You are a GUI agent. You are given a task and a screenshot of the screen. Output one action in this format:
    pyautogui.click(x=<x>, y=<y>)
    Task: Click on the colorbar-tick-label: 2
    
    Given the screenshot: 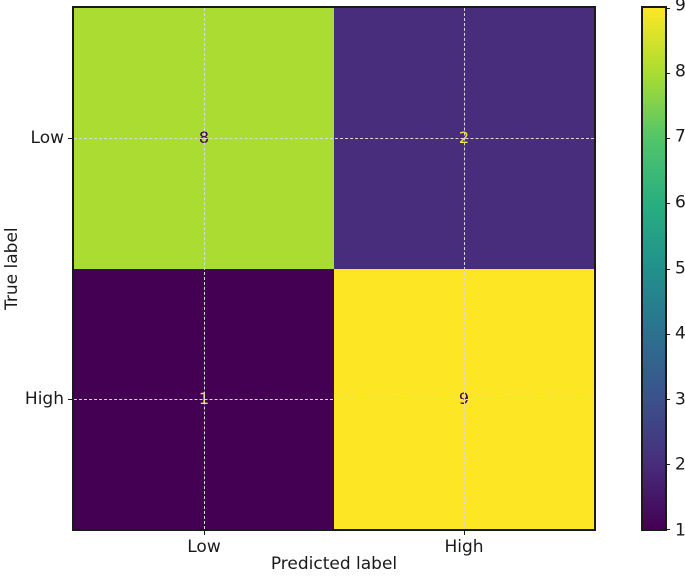 What is the action you would take?
    pyautogui.click(x=680, y=464)
    